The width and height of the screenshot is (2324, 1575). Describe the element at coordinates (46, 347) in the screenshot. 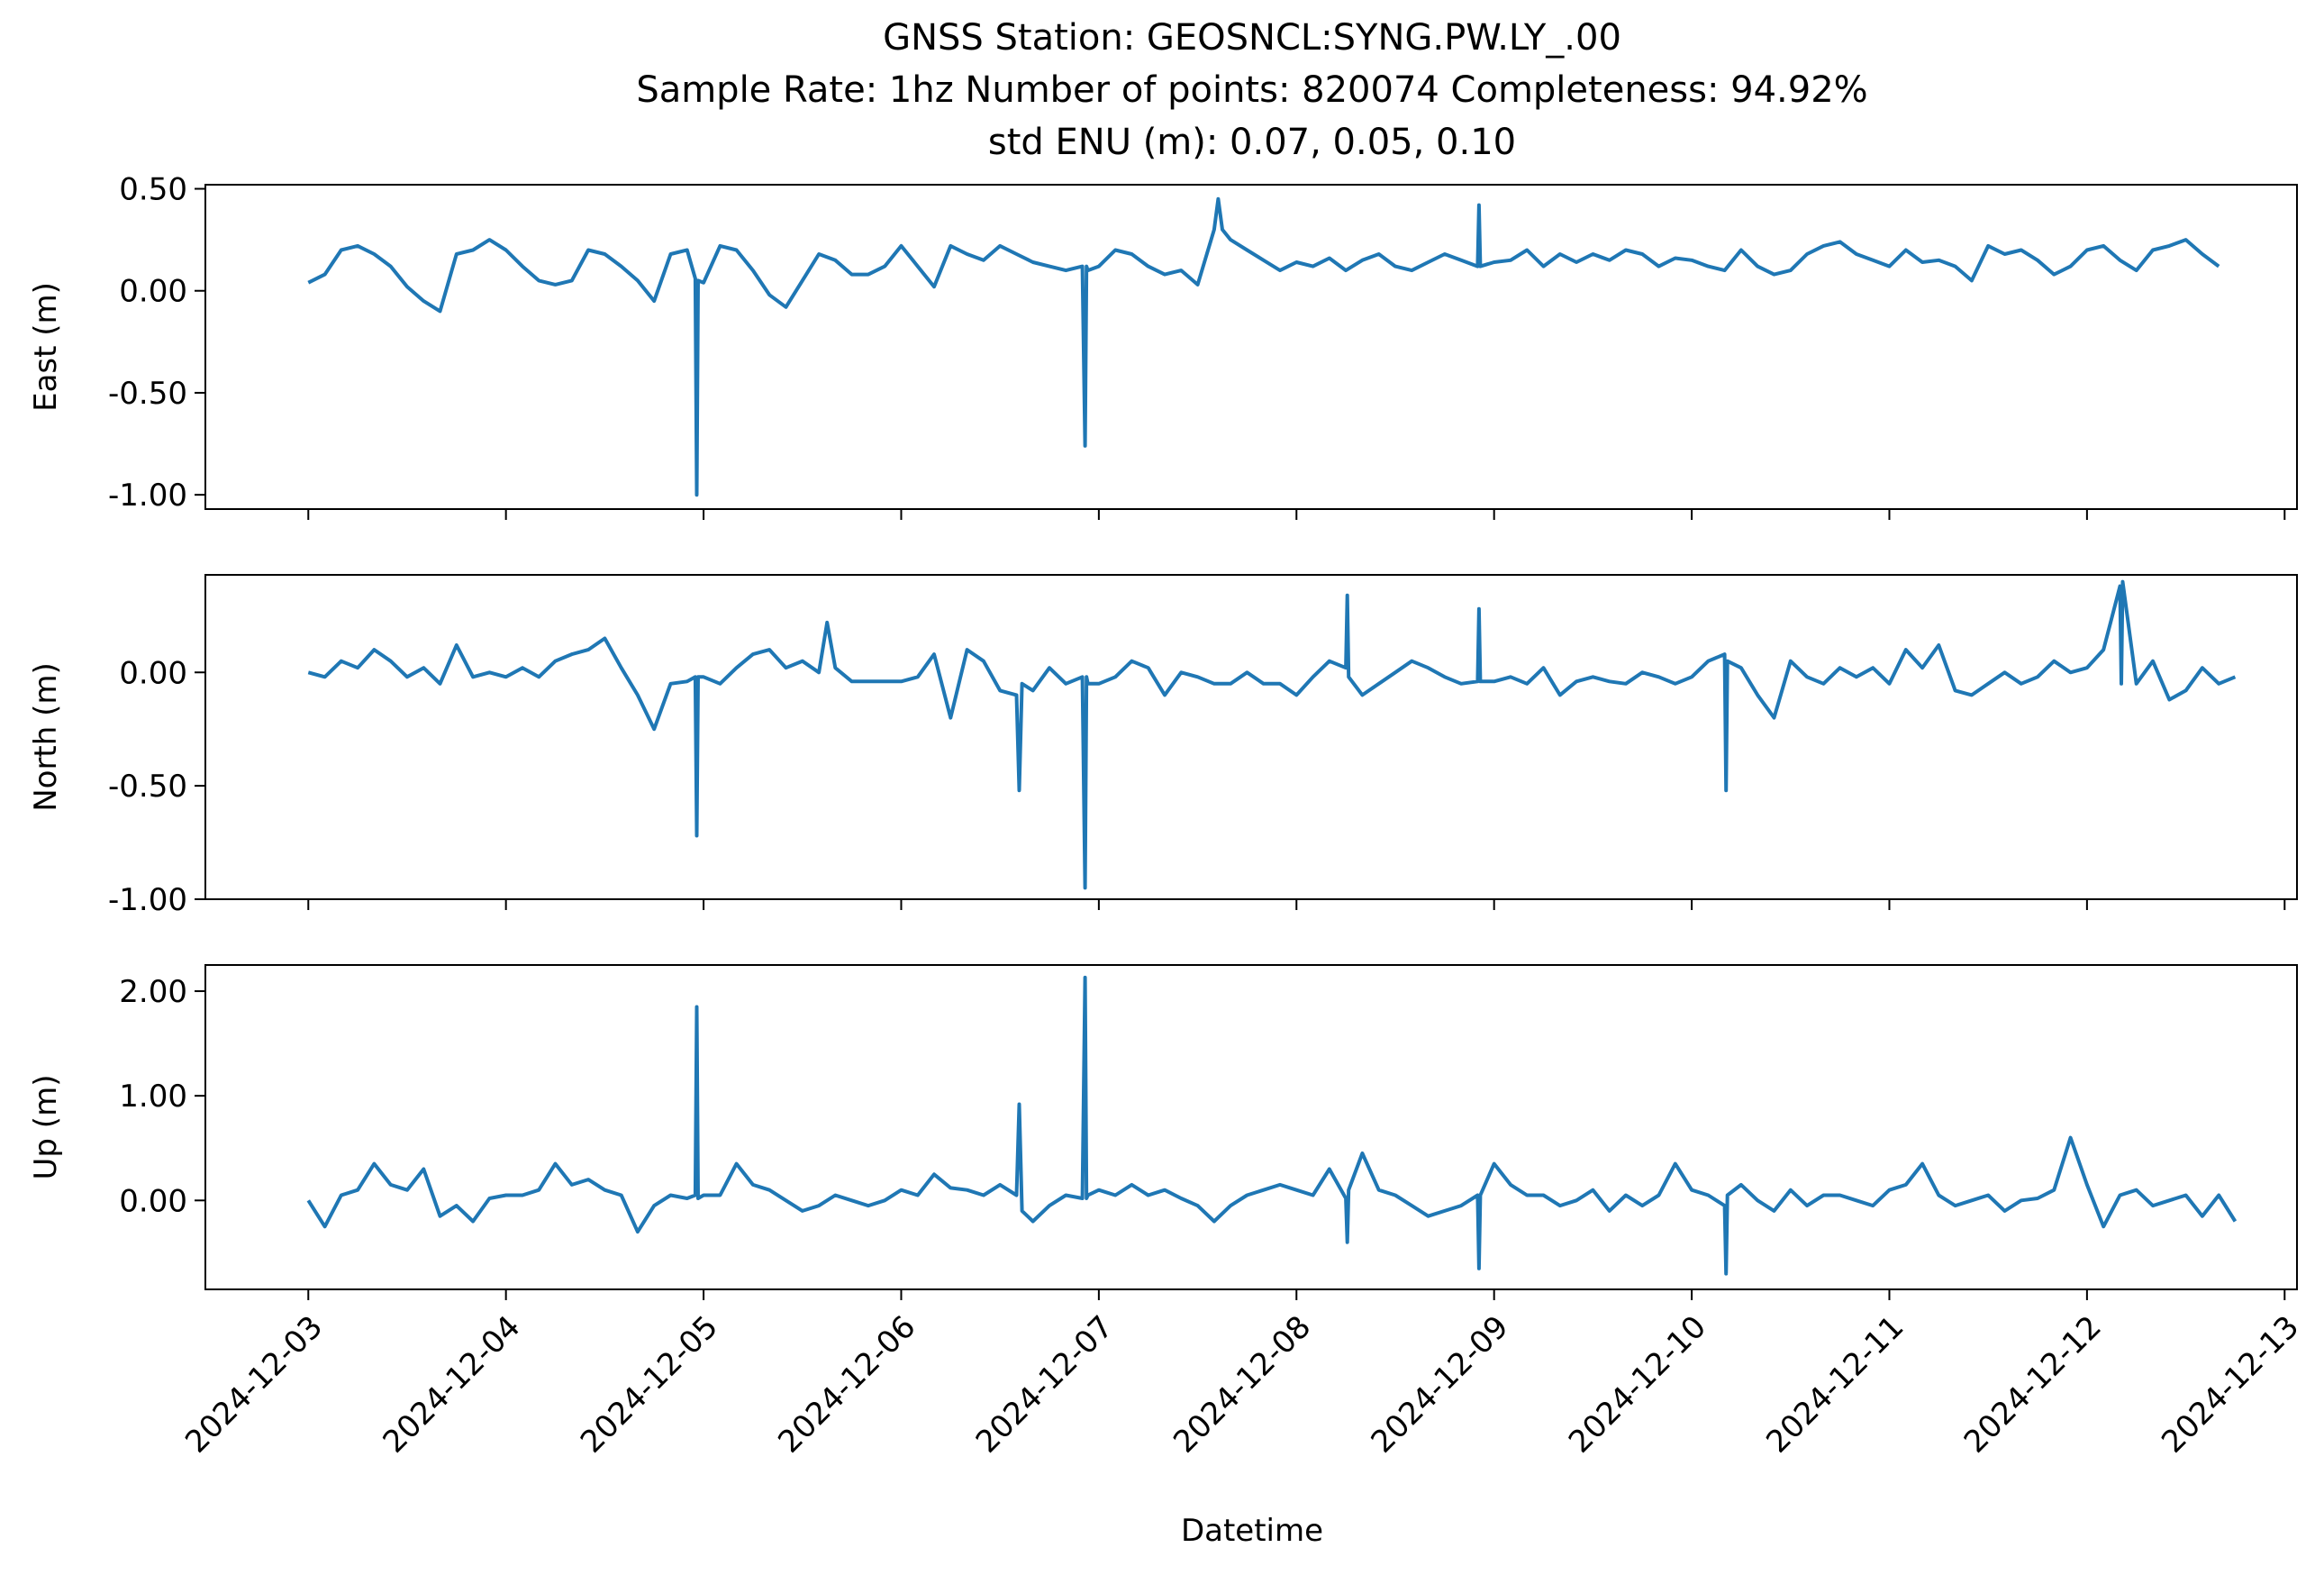

I see `y-axis-label-east: East (m)` at that location.